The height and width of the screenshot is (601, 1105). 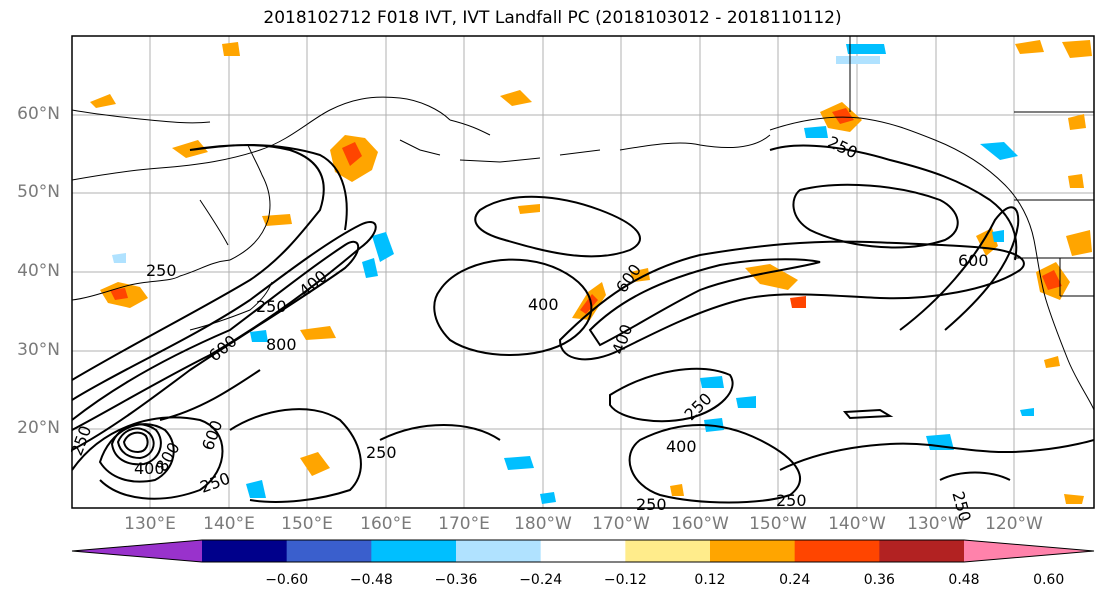 What do you see at coordinates (38, 350) in the screenshot?
I see `lat-label-30n: 30°N` at bounding box center [38, 350].